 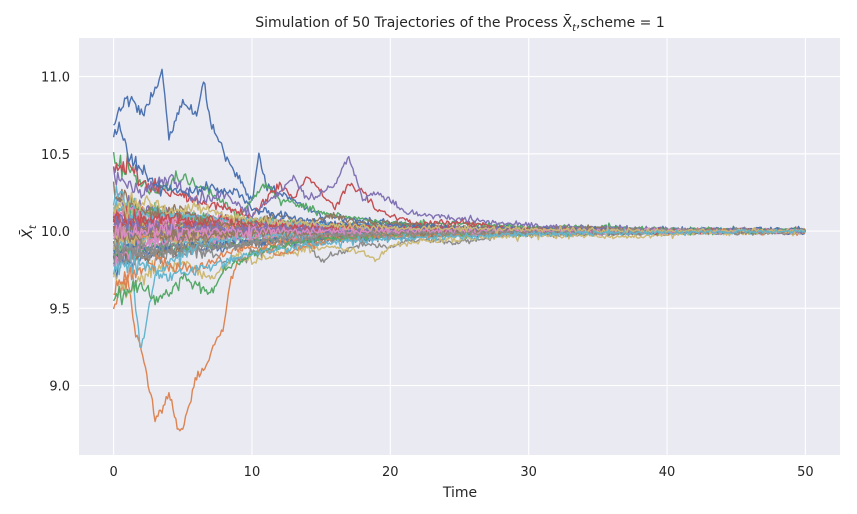 I want to click on y-tick-label: 11.0, so click(x=55, y=78).